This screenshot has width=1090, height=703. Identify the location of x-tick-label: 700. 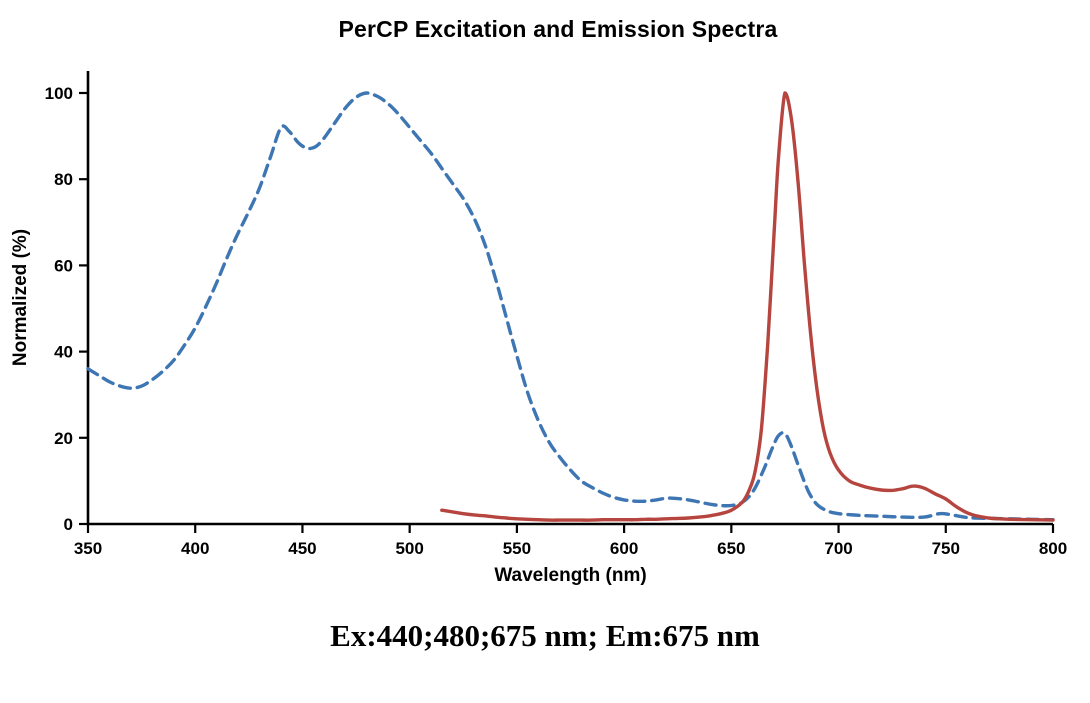
(838, 548).